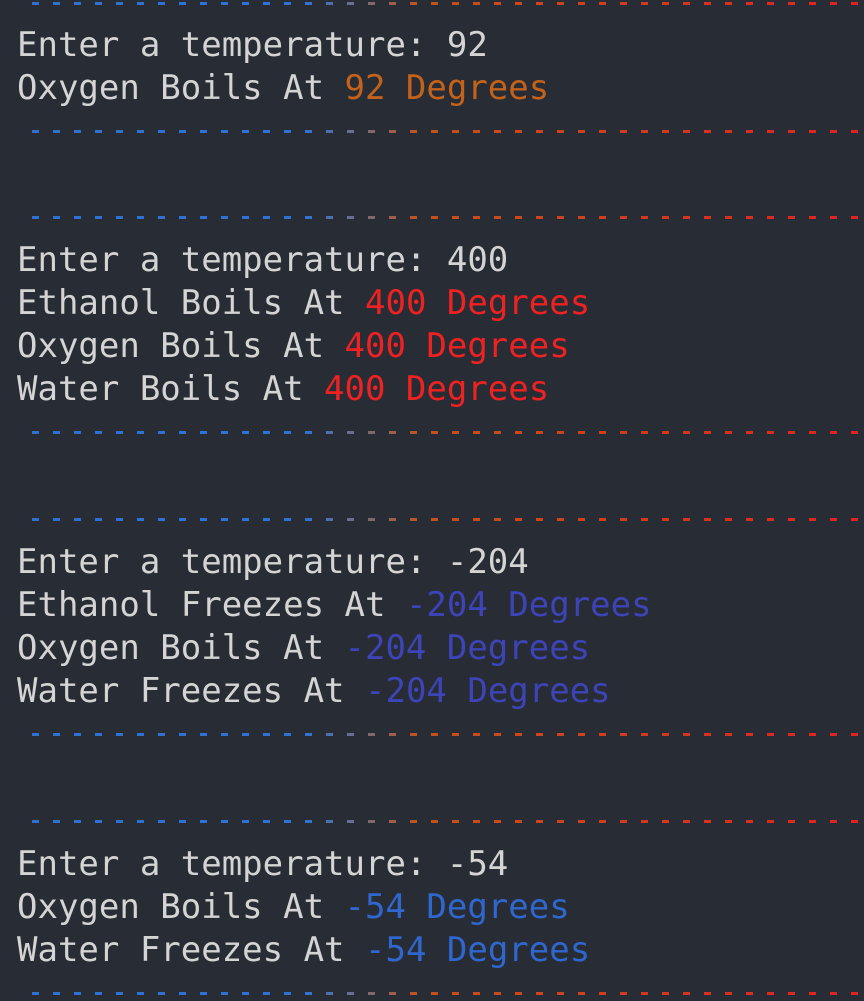  I want to click on result-line: Water Freezes At -54 Degrees, so click(303, 950).